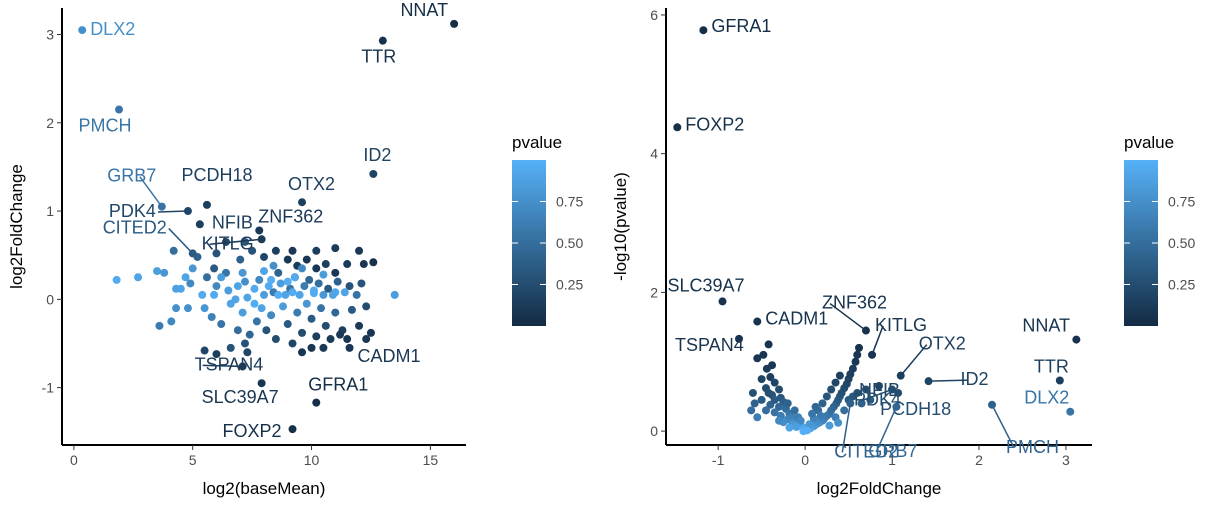 The image size is (1222, 507). Describe the element at coordinates (135, 227) in the screenshot. I see `point-label: CITED2` at that location.